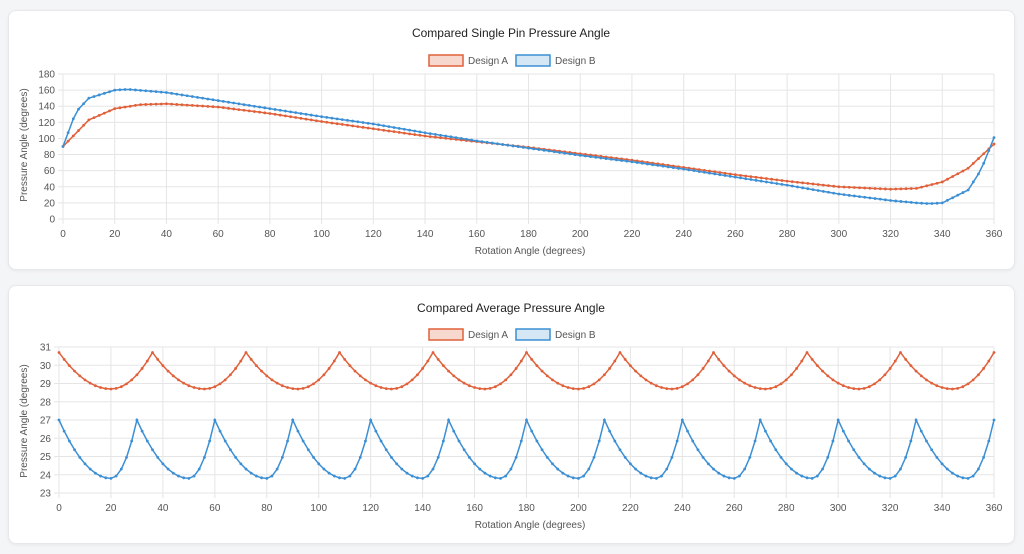 The width and height of the screenshot is (1024, 554). I want to click on y-tick-label: 160, so click(46, 91).